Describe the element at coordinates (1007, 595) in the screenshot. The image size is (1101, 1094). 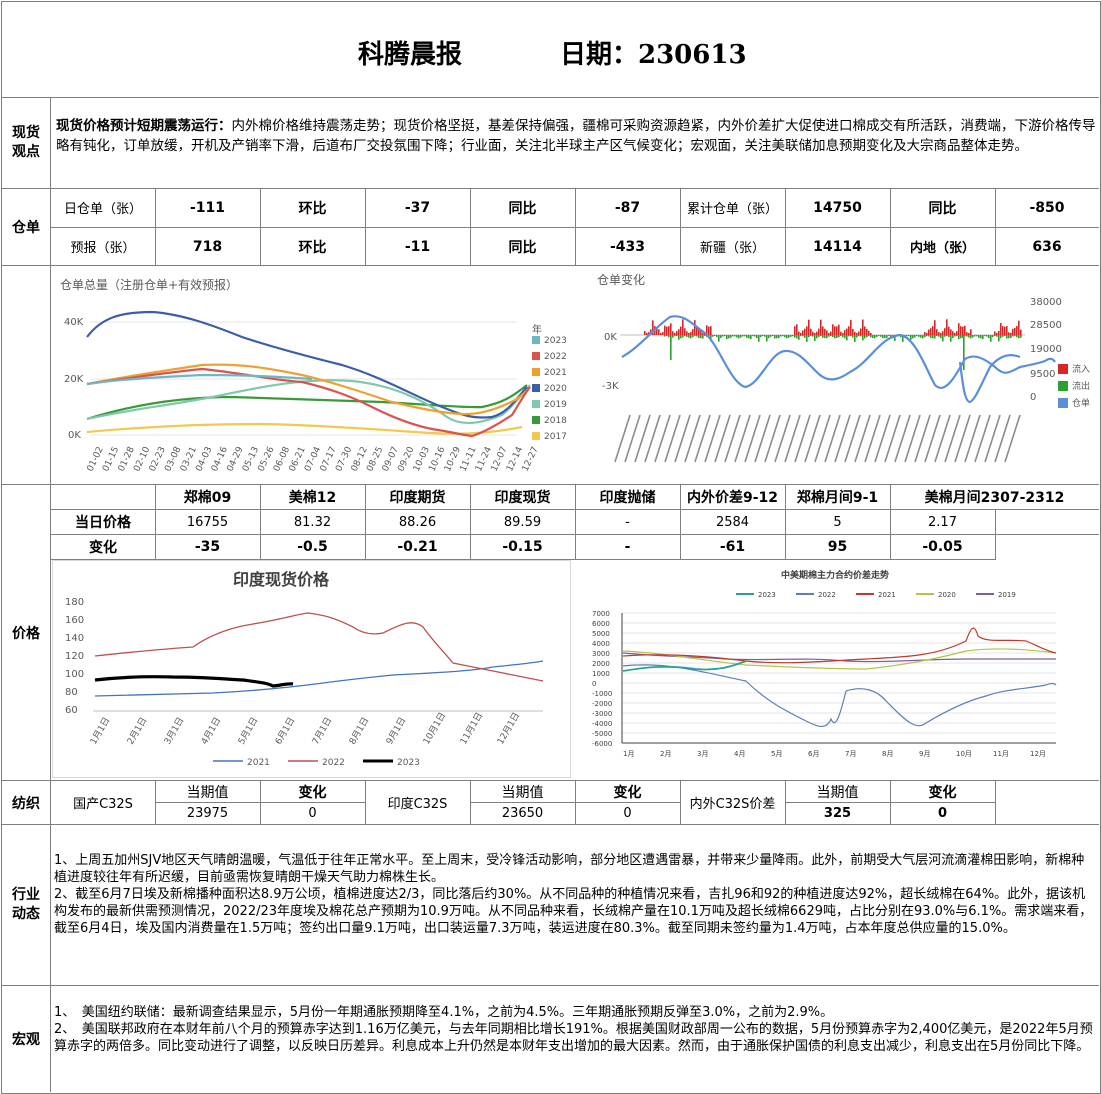
I see `chart4-legend-label-4: 2019` at that location.